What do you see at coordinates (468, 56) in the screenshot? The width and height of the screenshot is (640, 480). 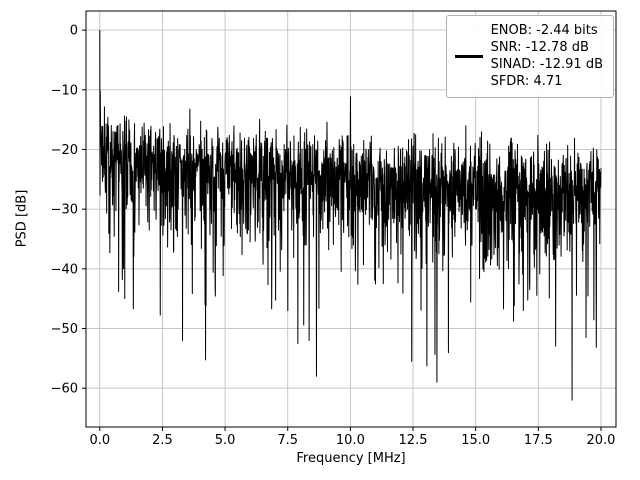 I see `legend-line-sample` at bounding box center [468, 56].